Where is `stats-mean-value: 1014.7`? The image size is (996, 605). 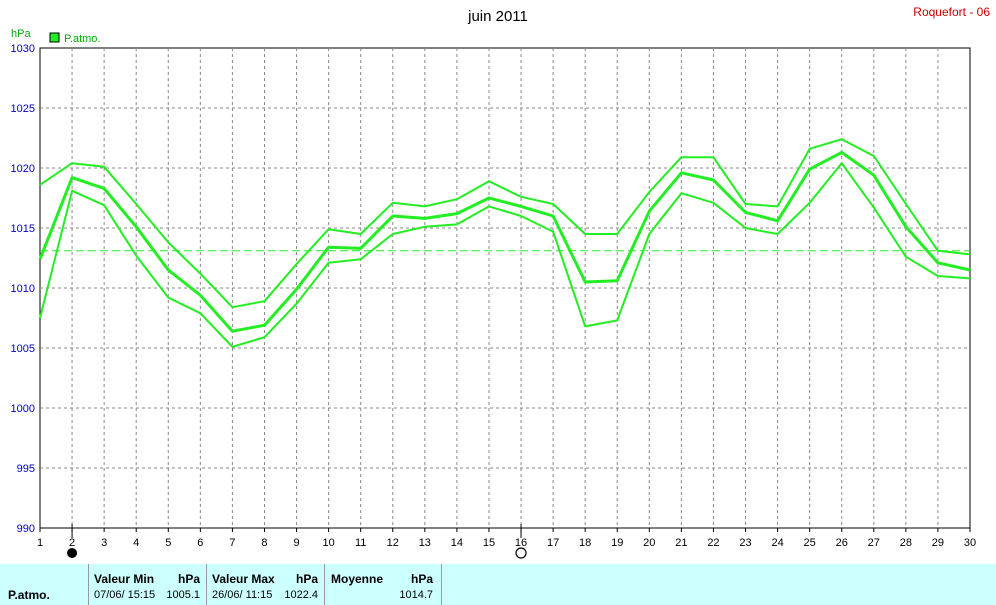 stats-mean-value: 1014.7 is located at coordinates (416, 595).